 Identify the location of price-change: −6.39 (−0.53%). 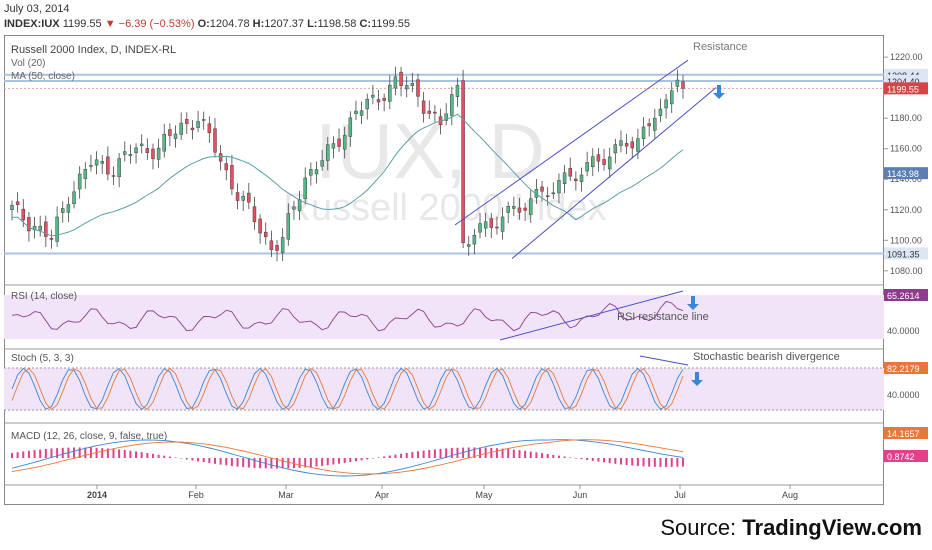
(156, 24).